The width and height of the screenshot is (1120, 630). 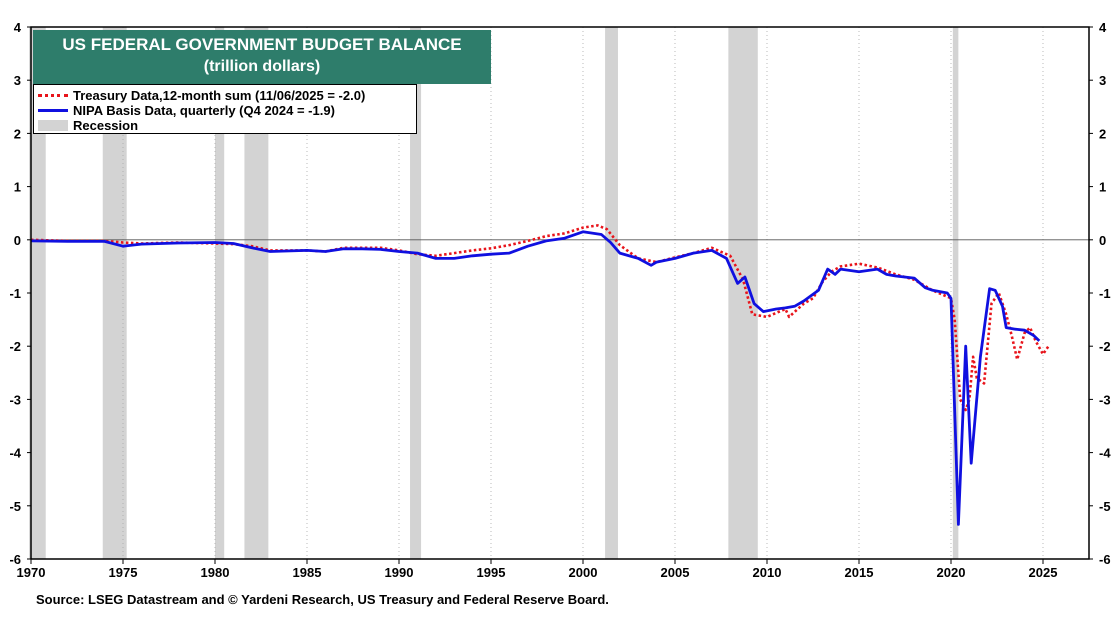 I want to click on legend-label-recession: Recession, so click(x=106, y=125).